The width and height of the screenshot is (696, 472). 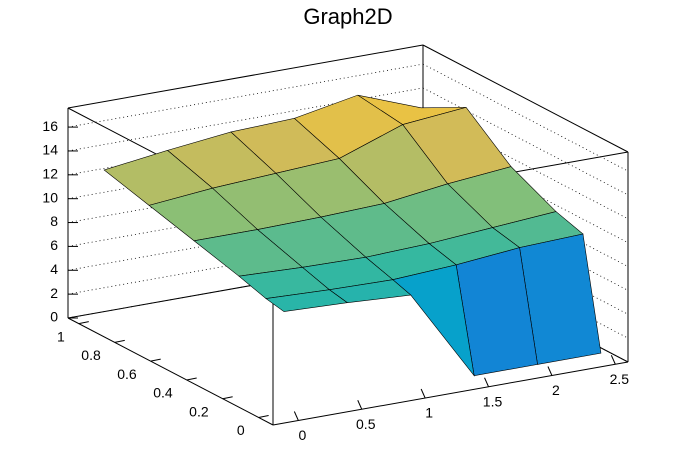 I want to click on z-tick-label: 10, so click(x=50, y=197).